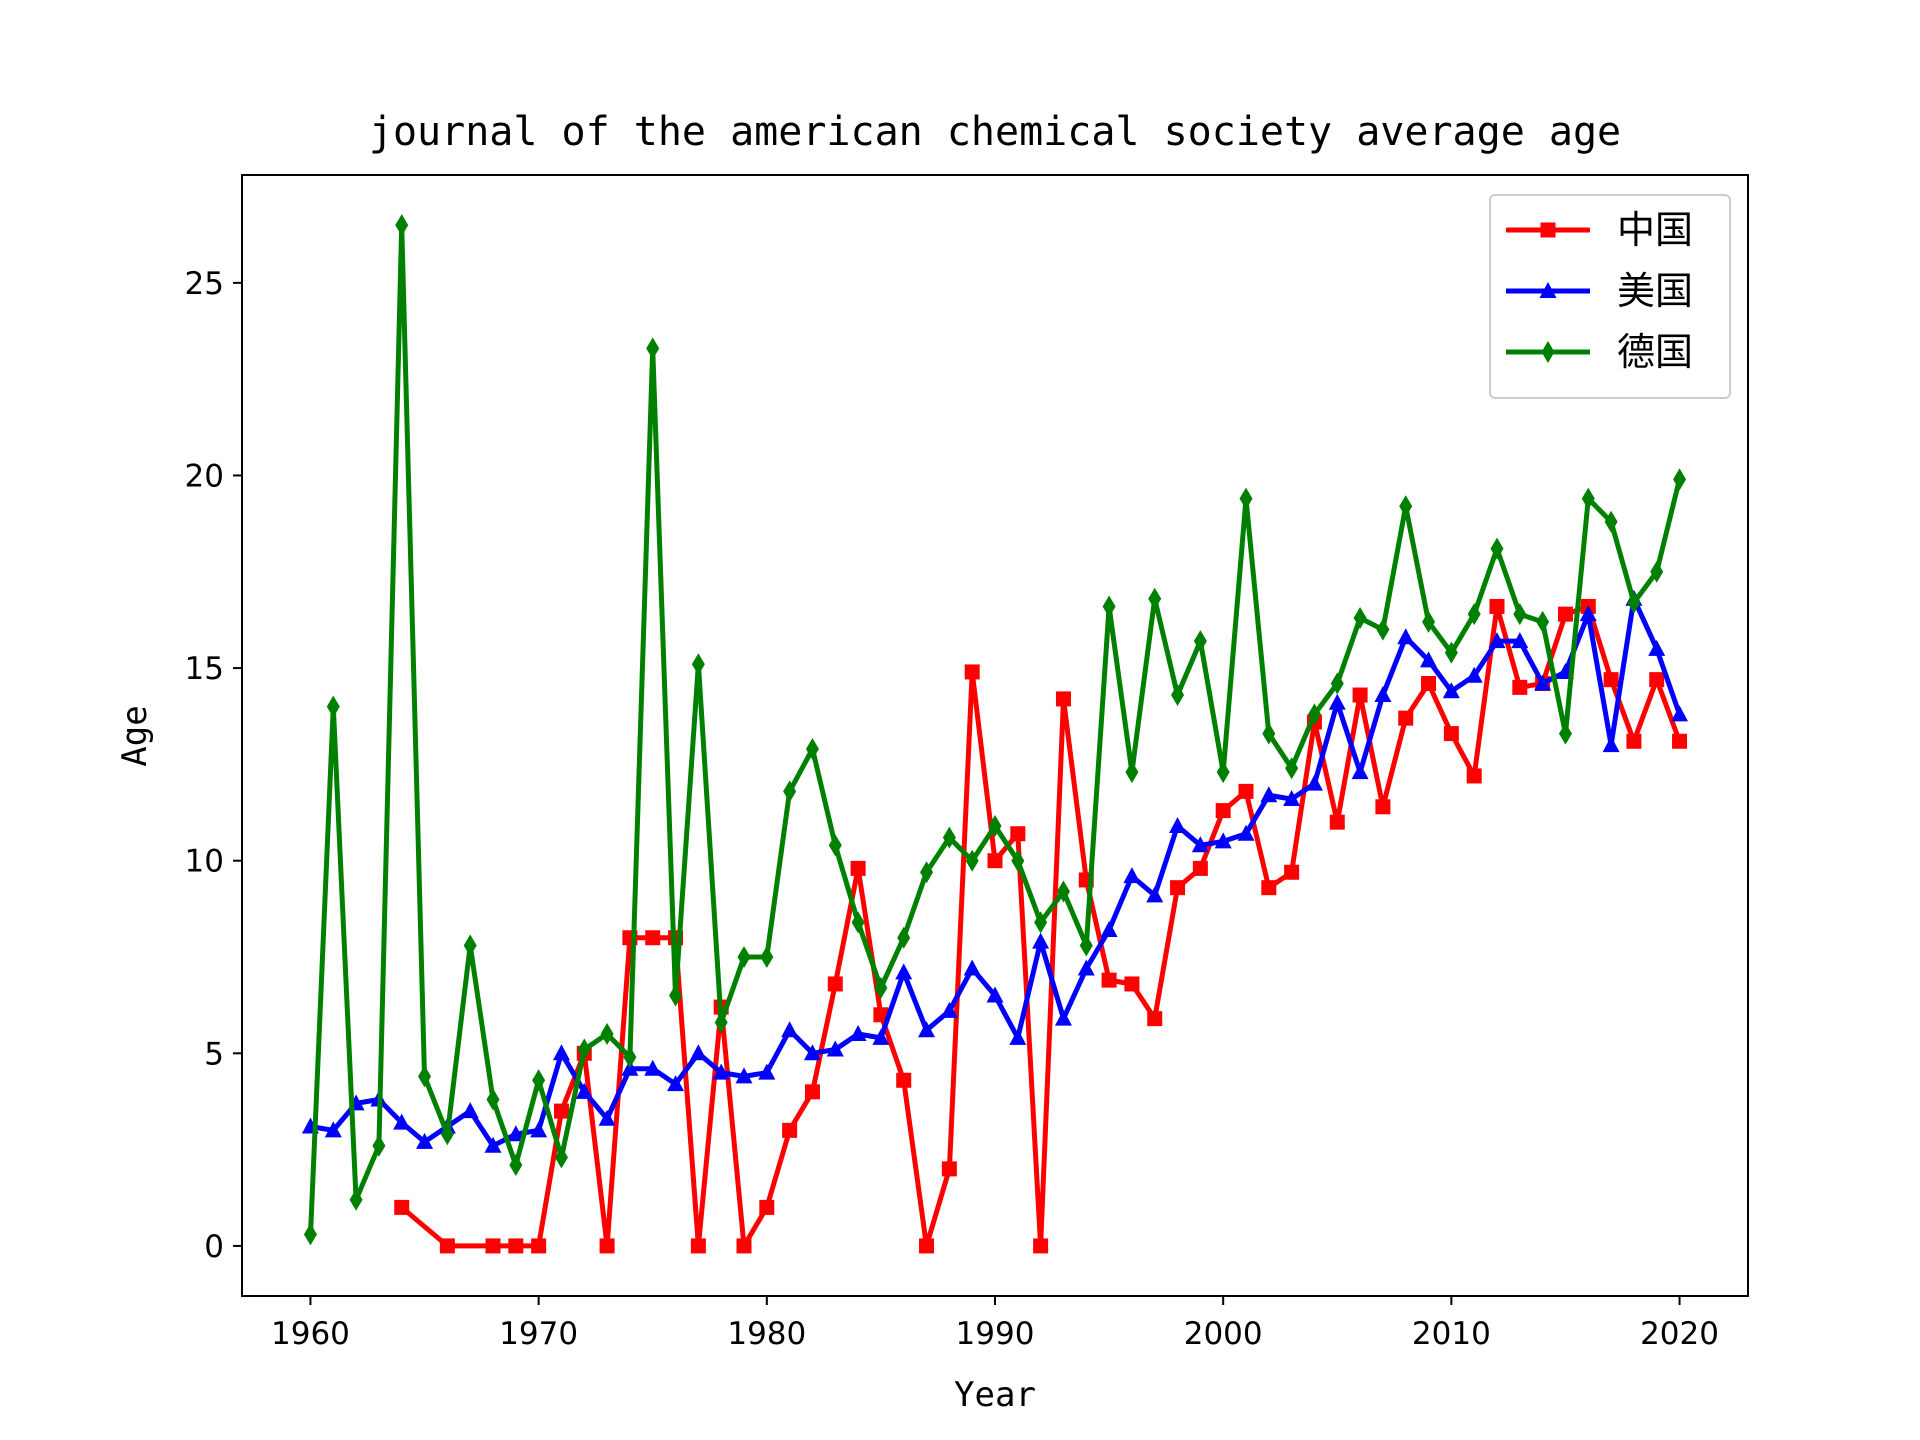 This screenshot has width=1920, height=1440. Describe the element at coordinates (204, 284) in the screenshot. I see `y-tick-label: 25` at that location.